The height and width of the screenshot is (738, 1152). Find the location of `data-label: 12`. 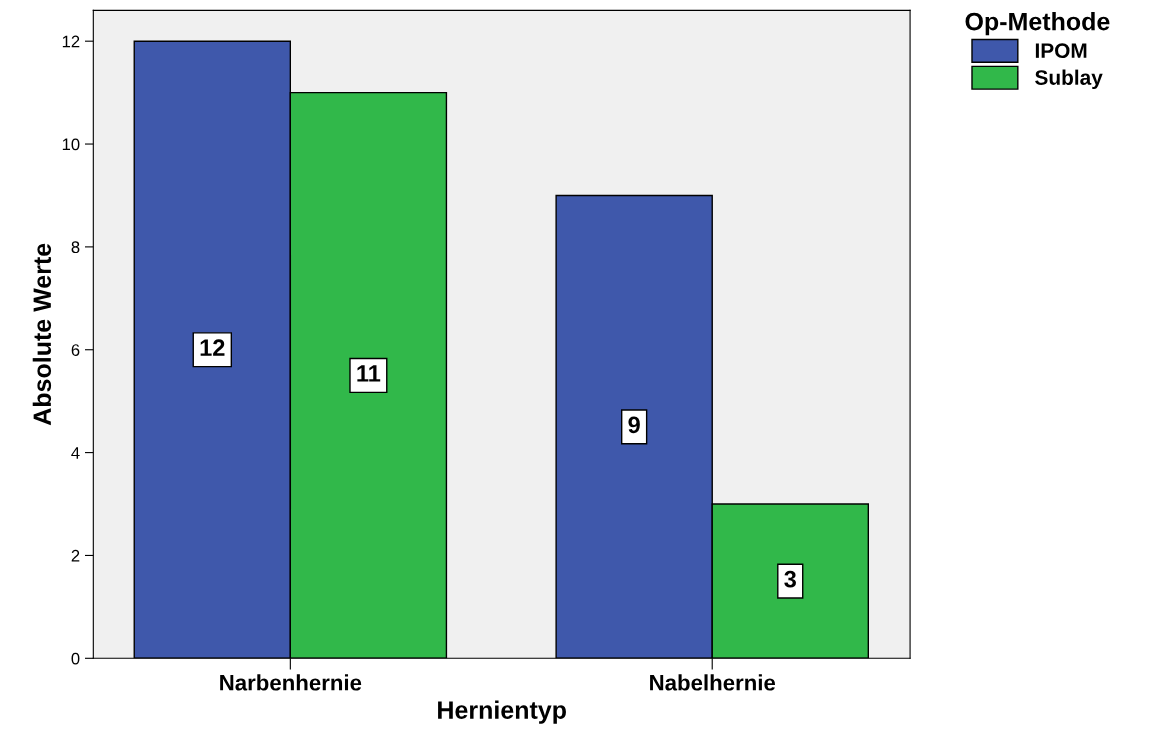

data-label: 12 is located at coordinates (212, 347).